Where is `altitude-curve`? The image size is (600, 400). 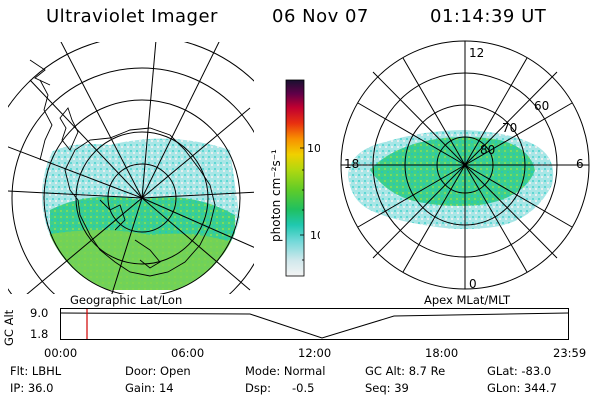 altitude-curve is located at coordinates (314, 325).